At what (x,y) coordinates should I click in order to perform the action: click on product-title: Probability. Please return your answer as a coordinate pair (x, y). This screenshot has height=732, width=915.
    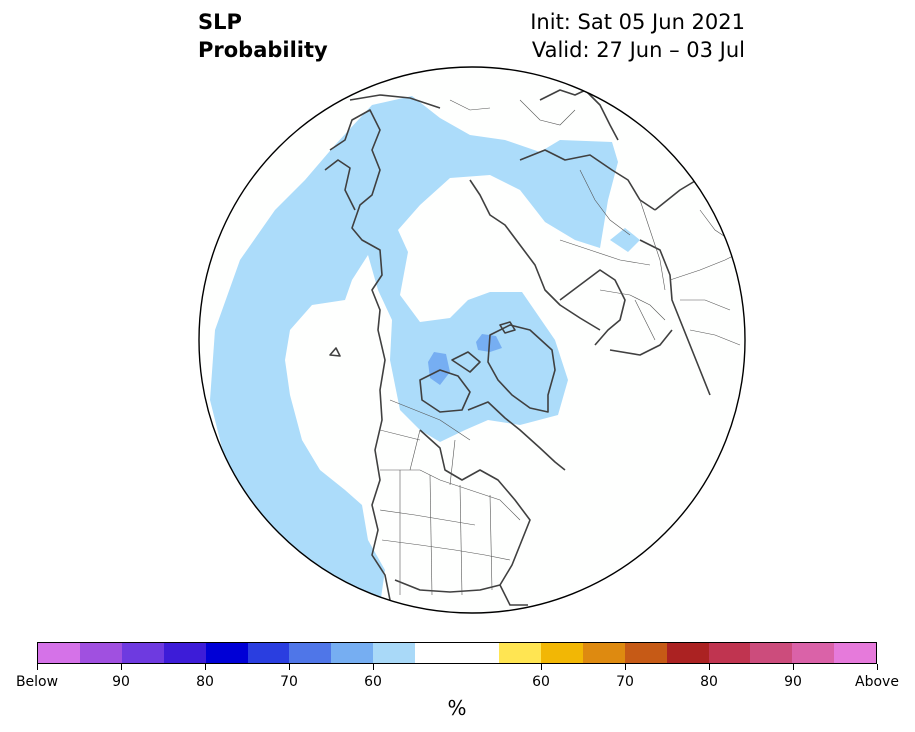
    Looking at the image, I should click on (263, 50).